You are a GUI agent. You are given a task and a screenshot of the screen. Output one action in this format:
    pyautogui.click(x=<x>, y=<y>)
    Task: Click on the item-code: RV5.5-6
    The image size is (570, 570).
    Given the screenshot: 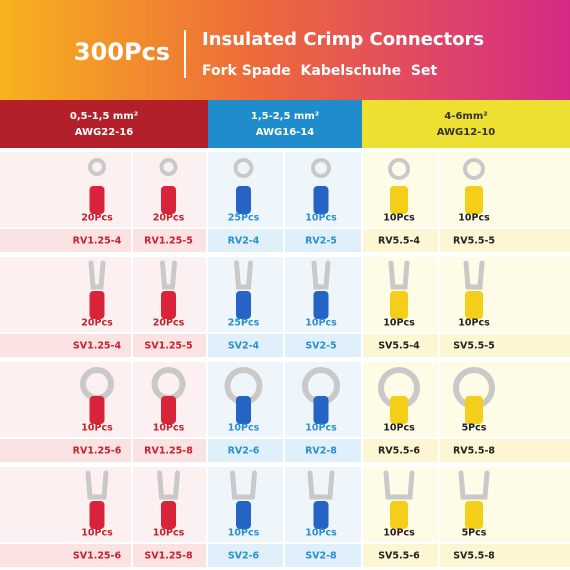 What is the action you would take?
    pyautogui.click(x=399, y=451)
    